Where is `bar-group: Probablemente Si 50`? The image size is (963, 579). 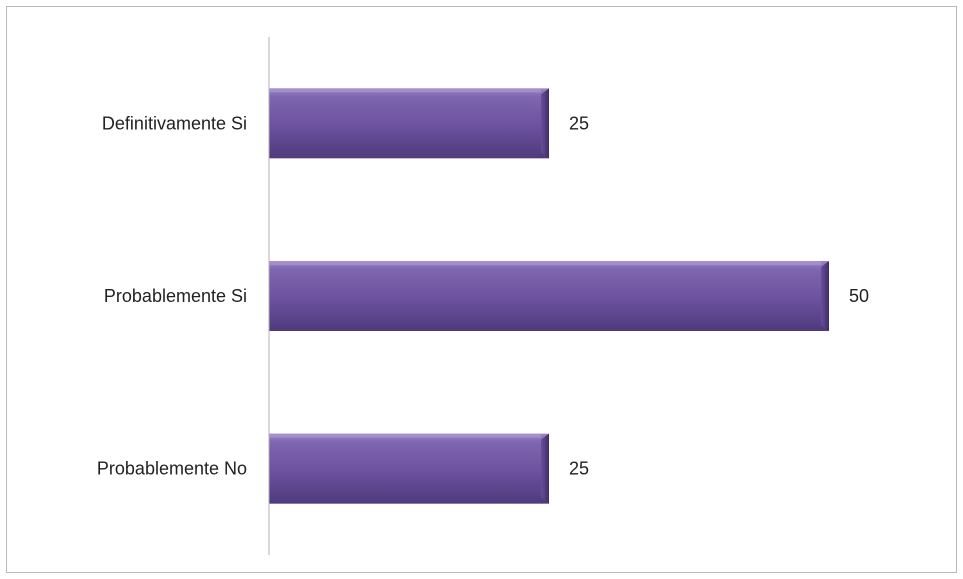 bar-group: Probablemente Si 50 is located at coordinates (486, 296).